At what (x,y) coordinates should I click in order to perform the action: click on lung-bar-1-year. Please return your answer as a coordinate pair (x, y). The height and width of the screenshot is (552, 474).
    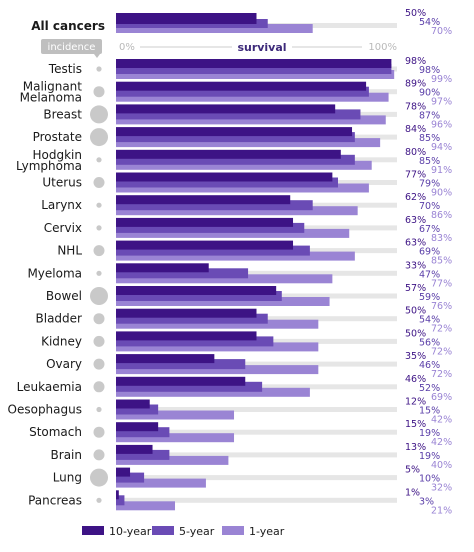
    Looking at the image, I should click on (161, 483).